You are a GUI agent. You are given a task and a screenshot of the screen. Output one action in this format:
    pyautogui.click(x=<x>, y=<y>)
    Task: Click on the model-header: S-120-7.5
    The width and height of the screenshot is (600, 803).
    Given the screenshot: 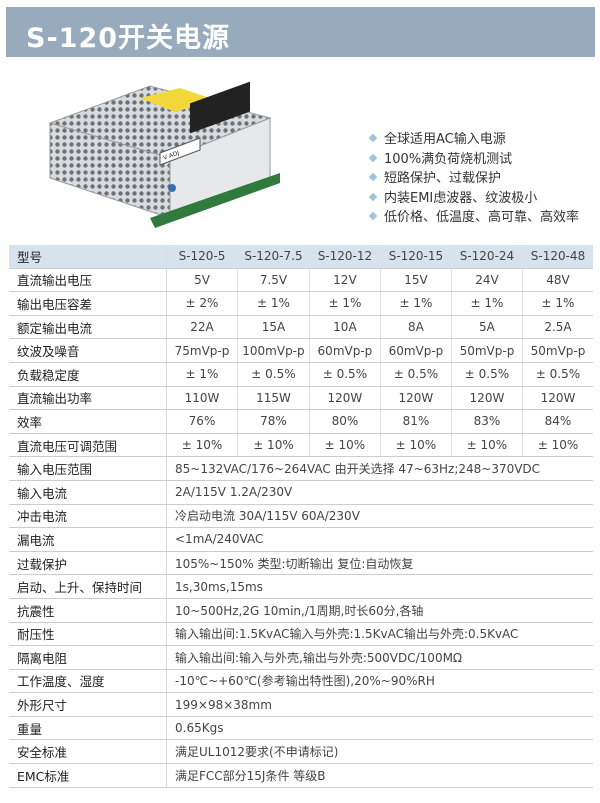 What is the action you would take?
    pyautogui.click(x=273, y=257)
    